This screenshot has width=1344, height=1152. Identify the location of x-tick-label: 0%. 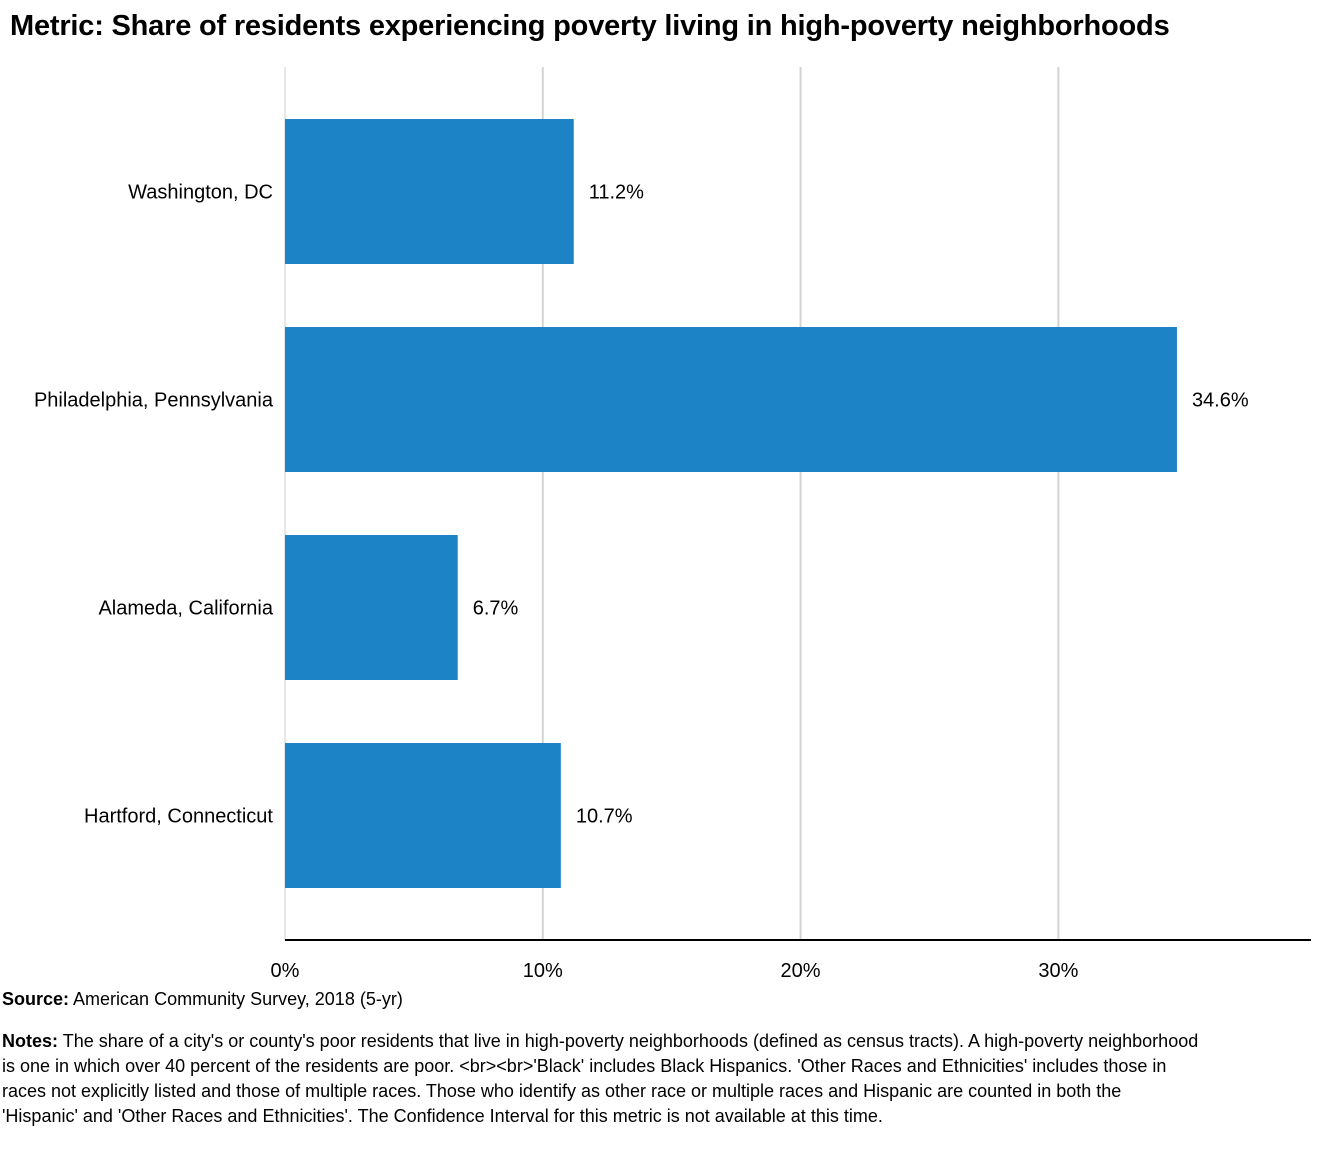
(285, 971).